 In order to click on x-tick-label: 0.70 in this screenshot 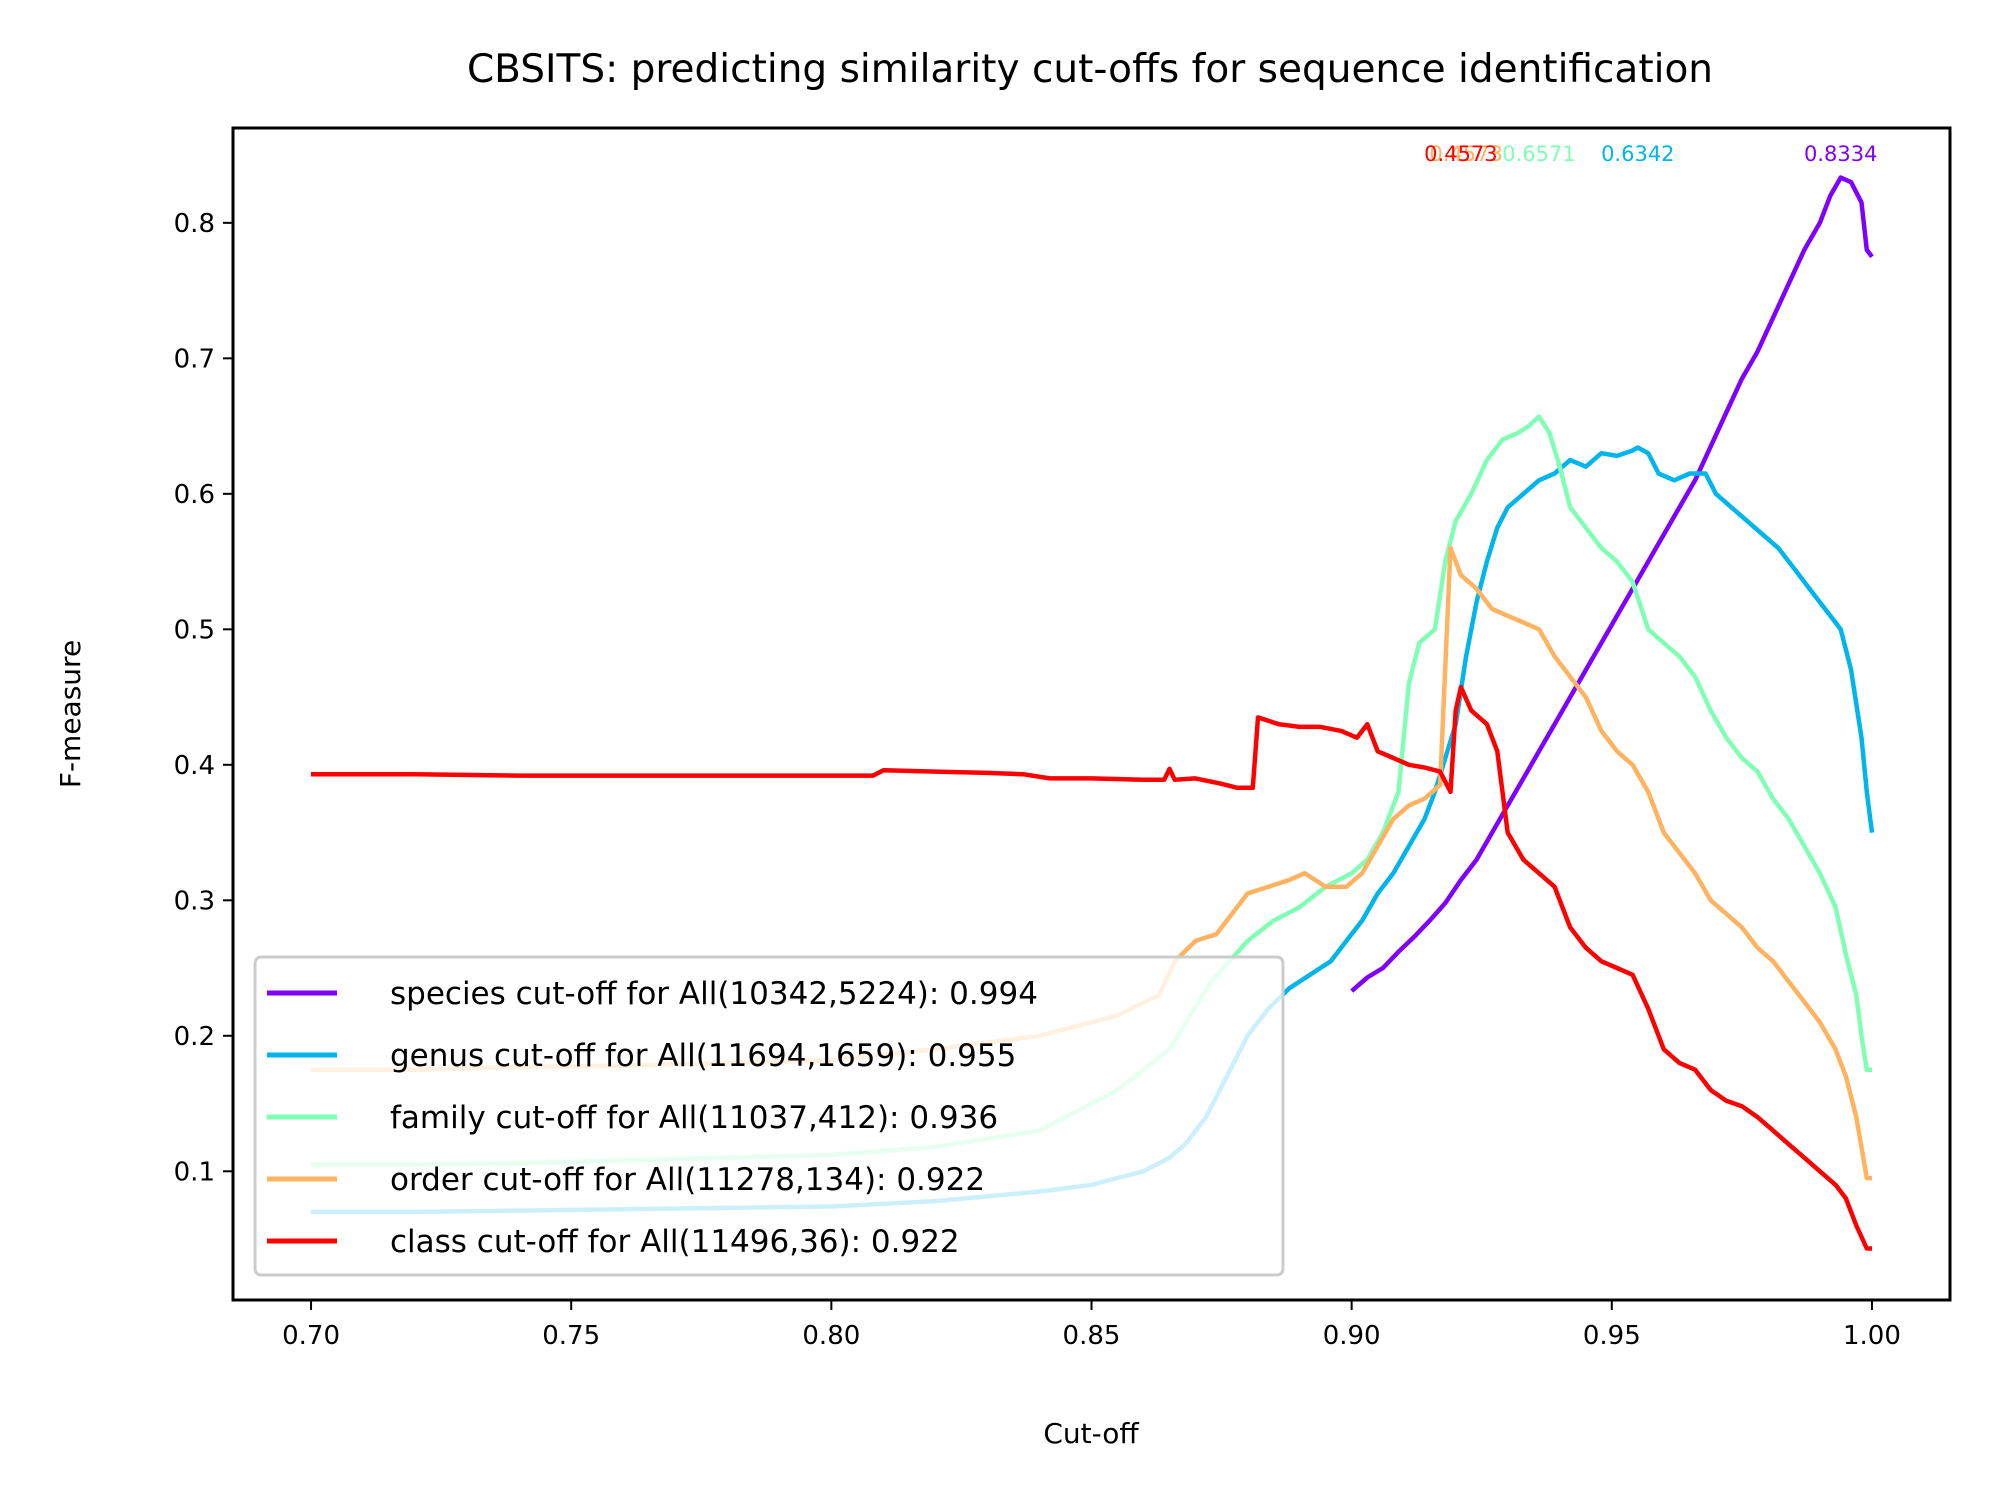, I will do `click(311, 1336)`.